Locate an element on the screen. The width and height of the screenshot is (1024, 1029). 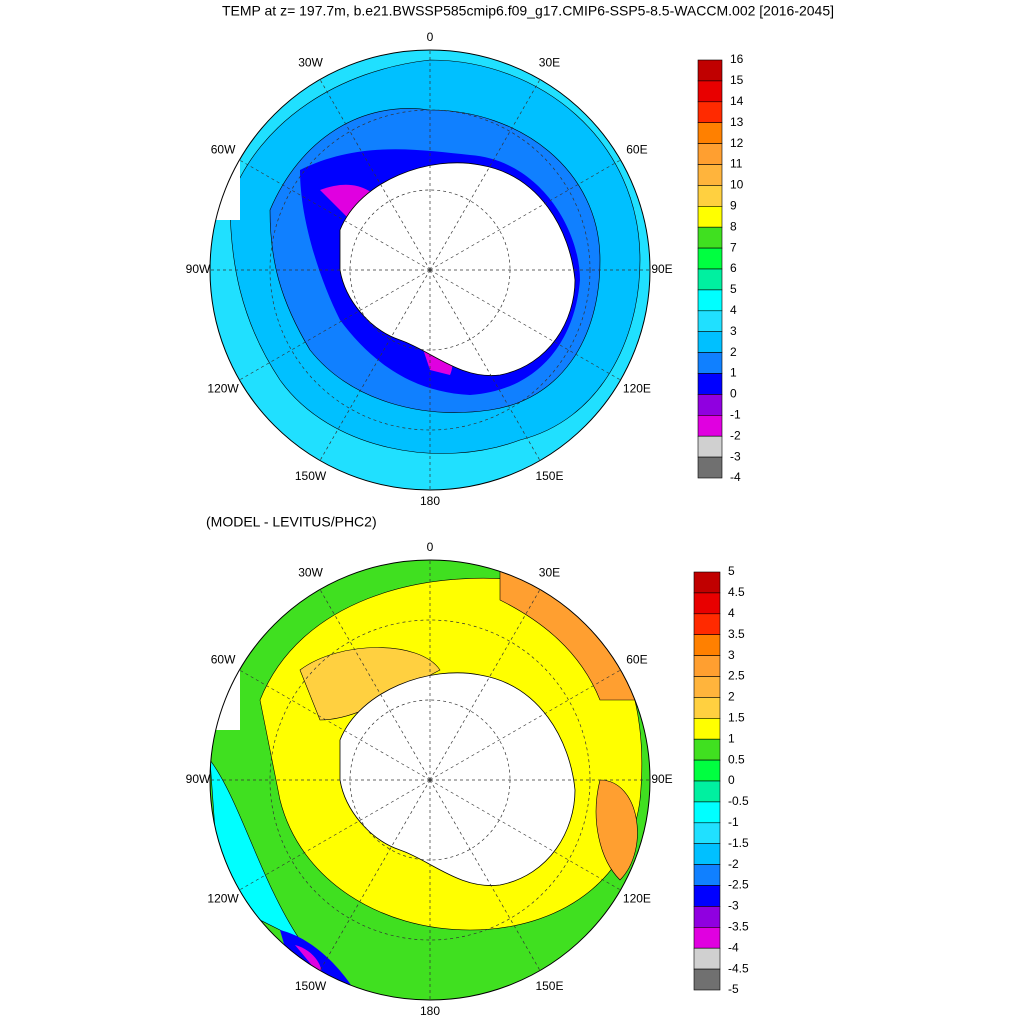
colorbar-label: 9 is located at coordinates (733, 205).